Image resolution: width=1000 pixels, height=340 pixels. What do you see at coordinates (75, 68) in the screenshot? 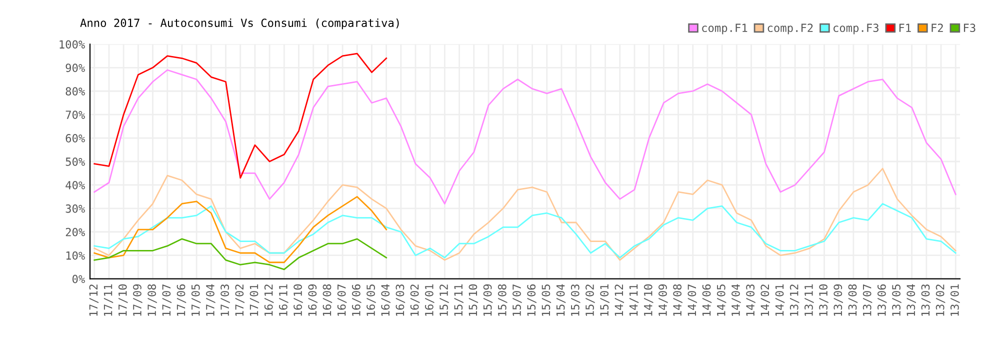
I see `y-tick-label: 90%` at bounding box center [75, 68].